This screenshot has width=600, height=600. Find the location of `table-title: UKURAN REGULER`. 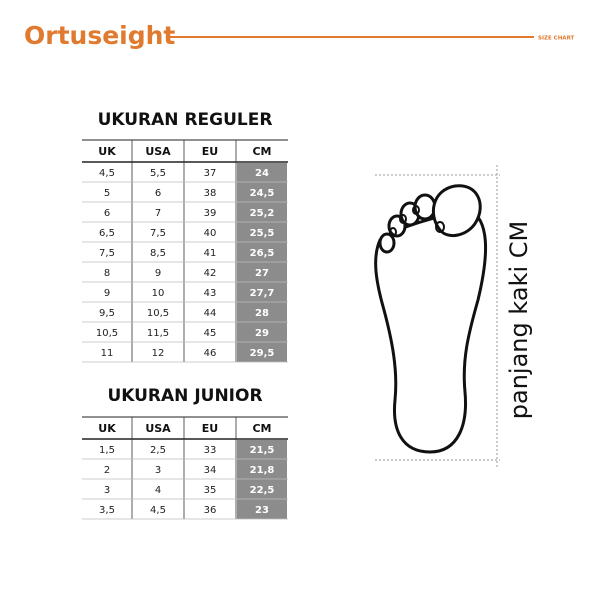

table-title: UKURAN REGULER is located at coordinates (185, 120).